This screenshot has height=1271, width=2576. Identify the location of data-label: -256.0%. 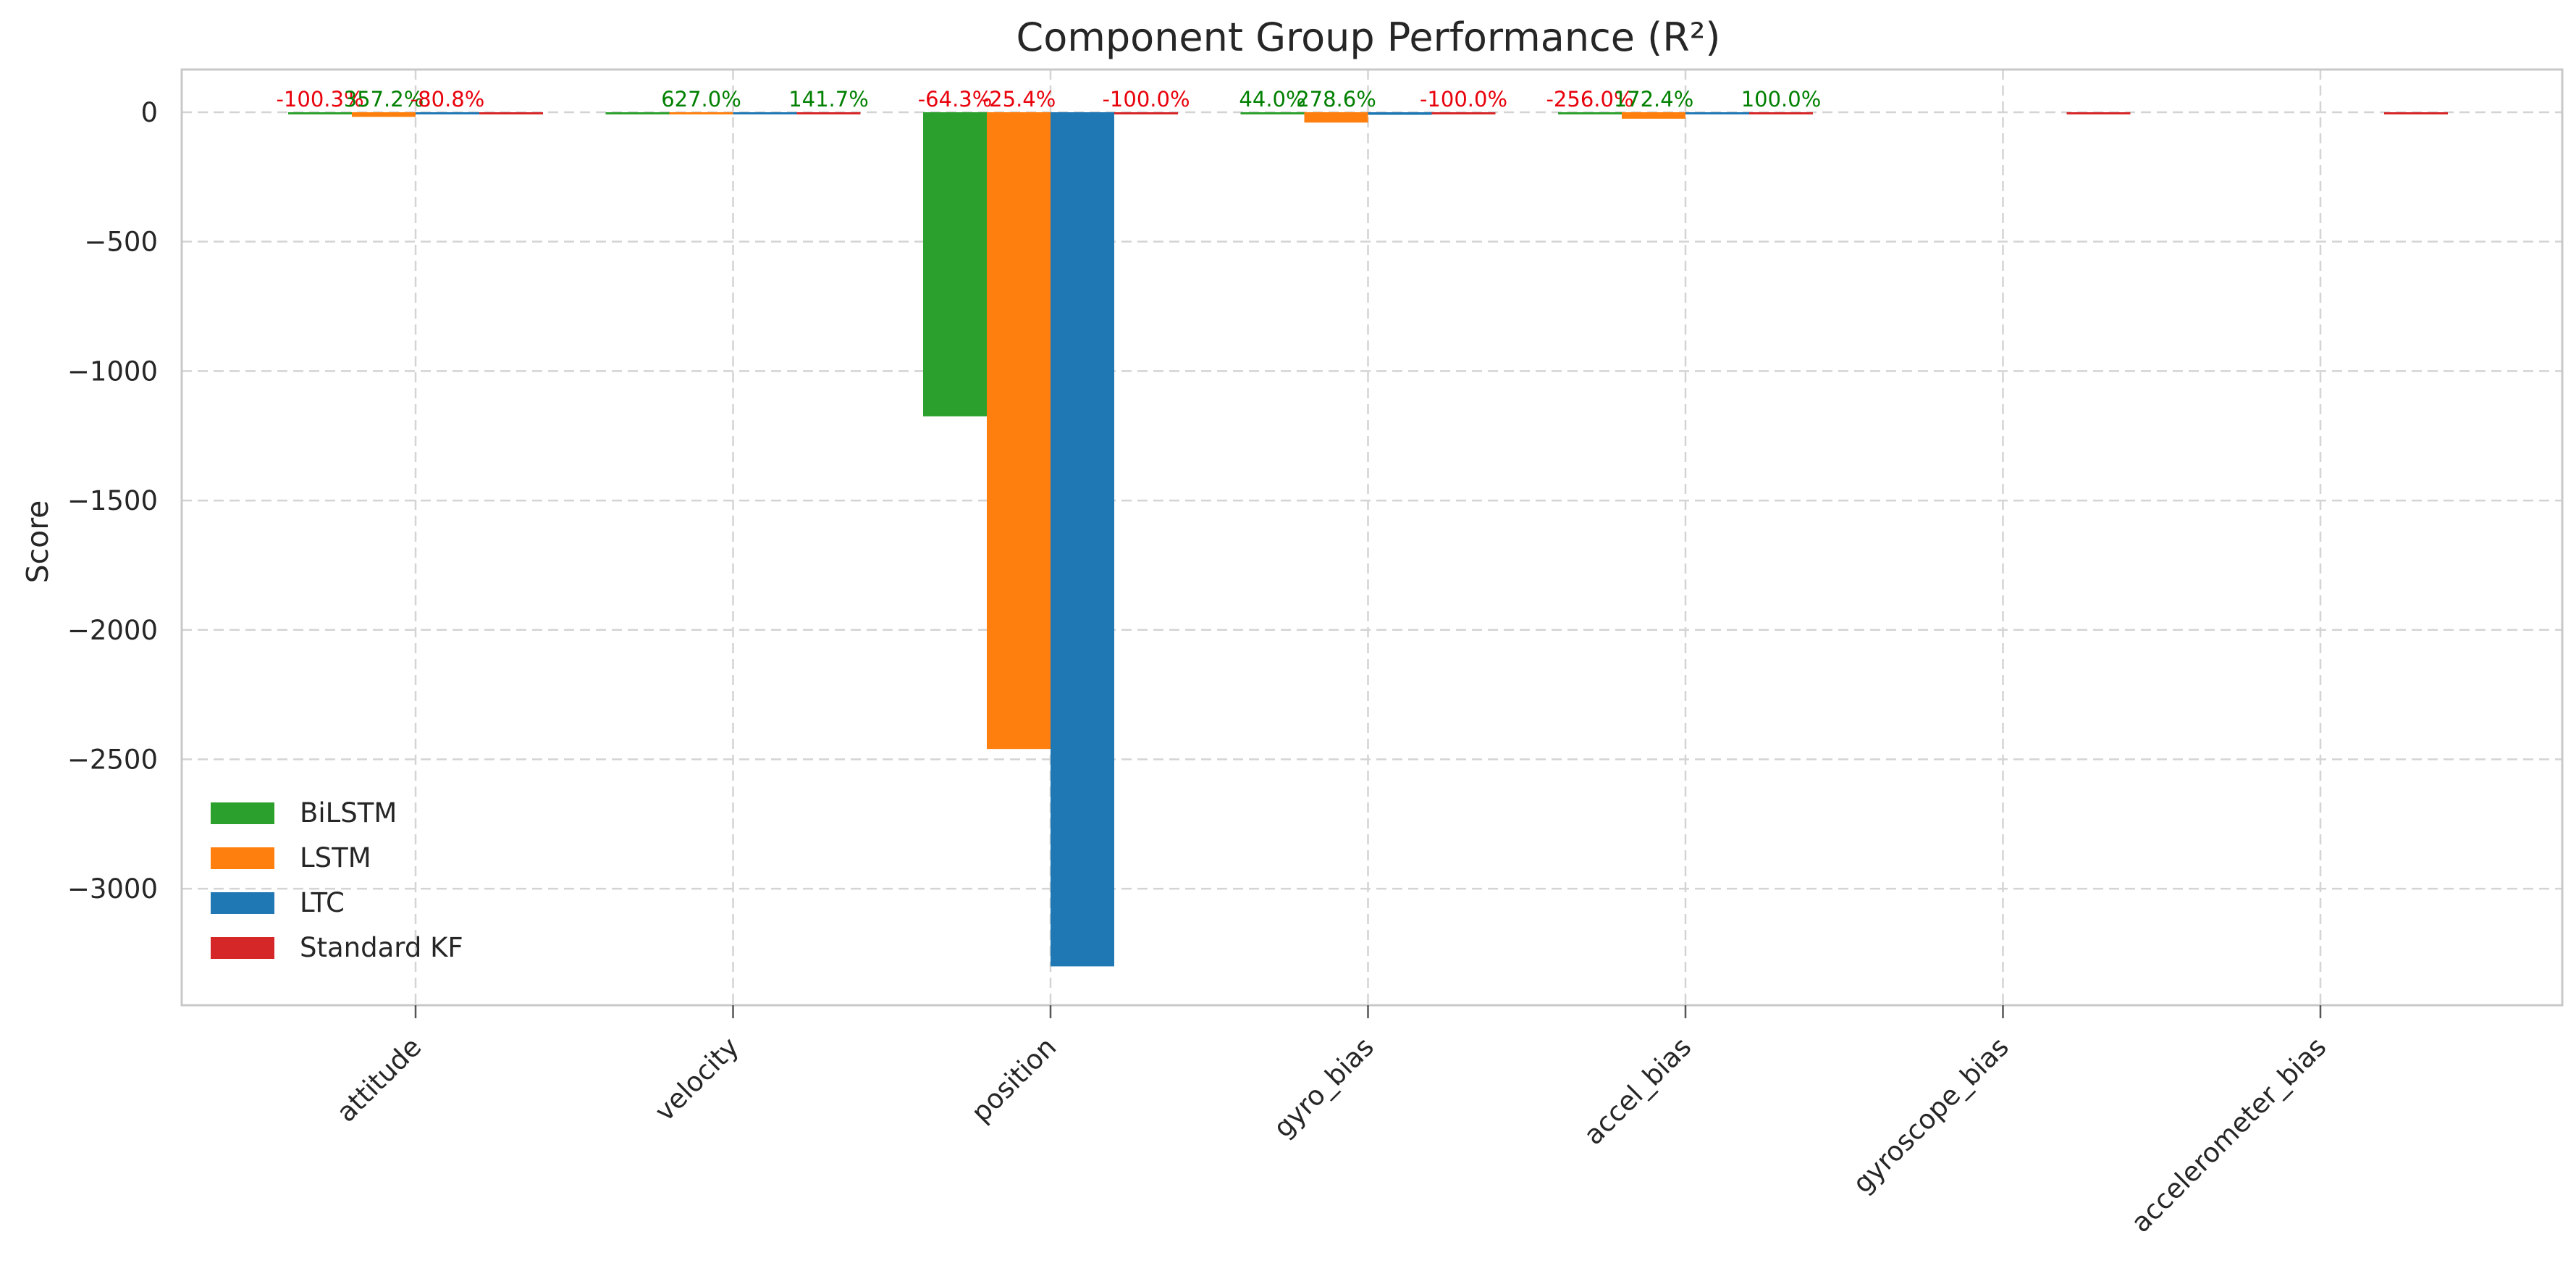
(1589, 100).